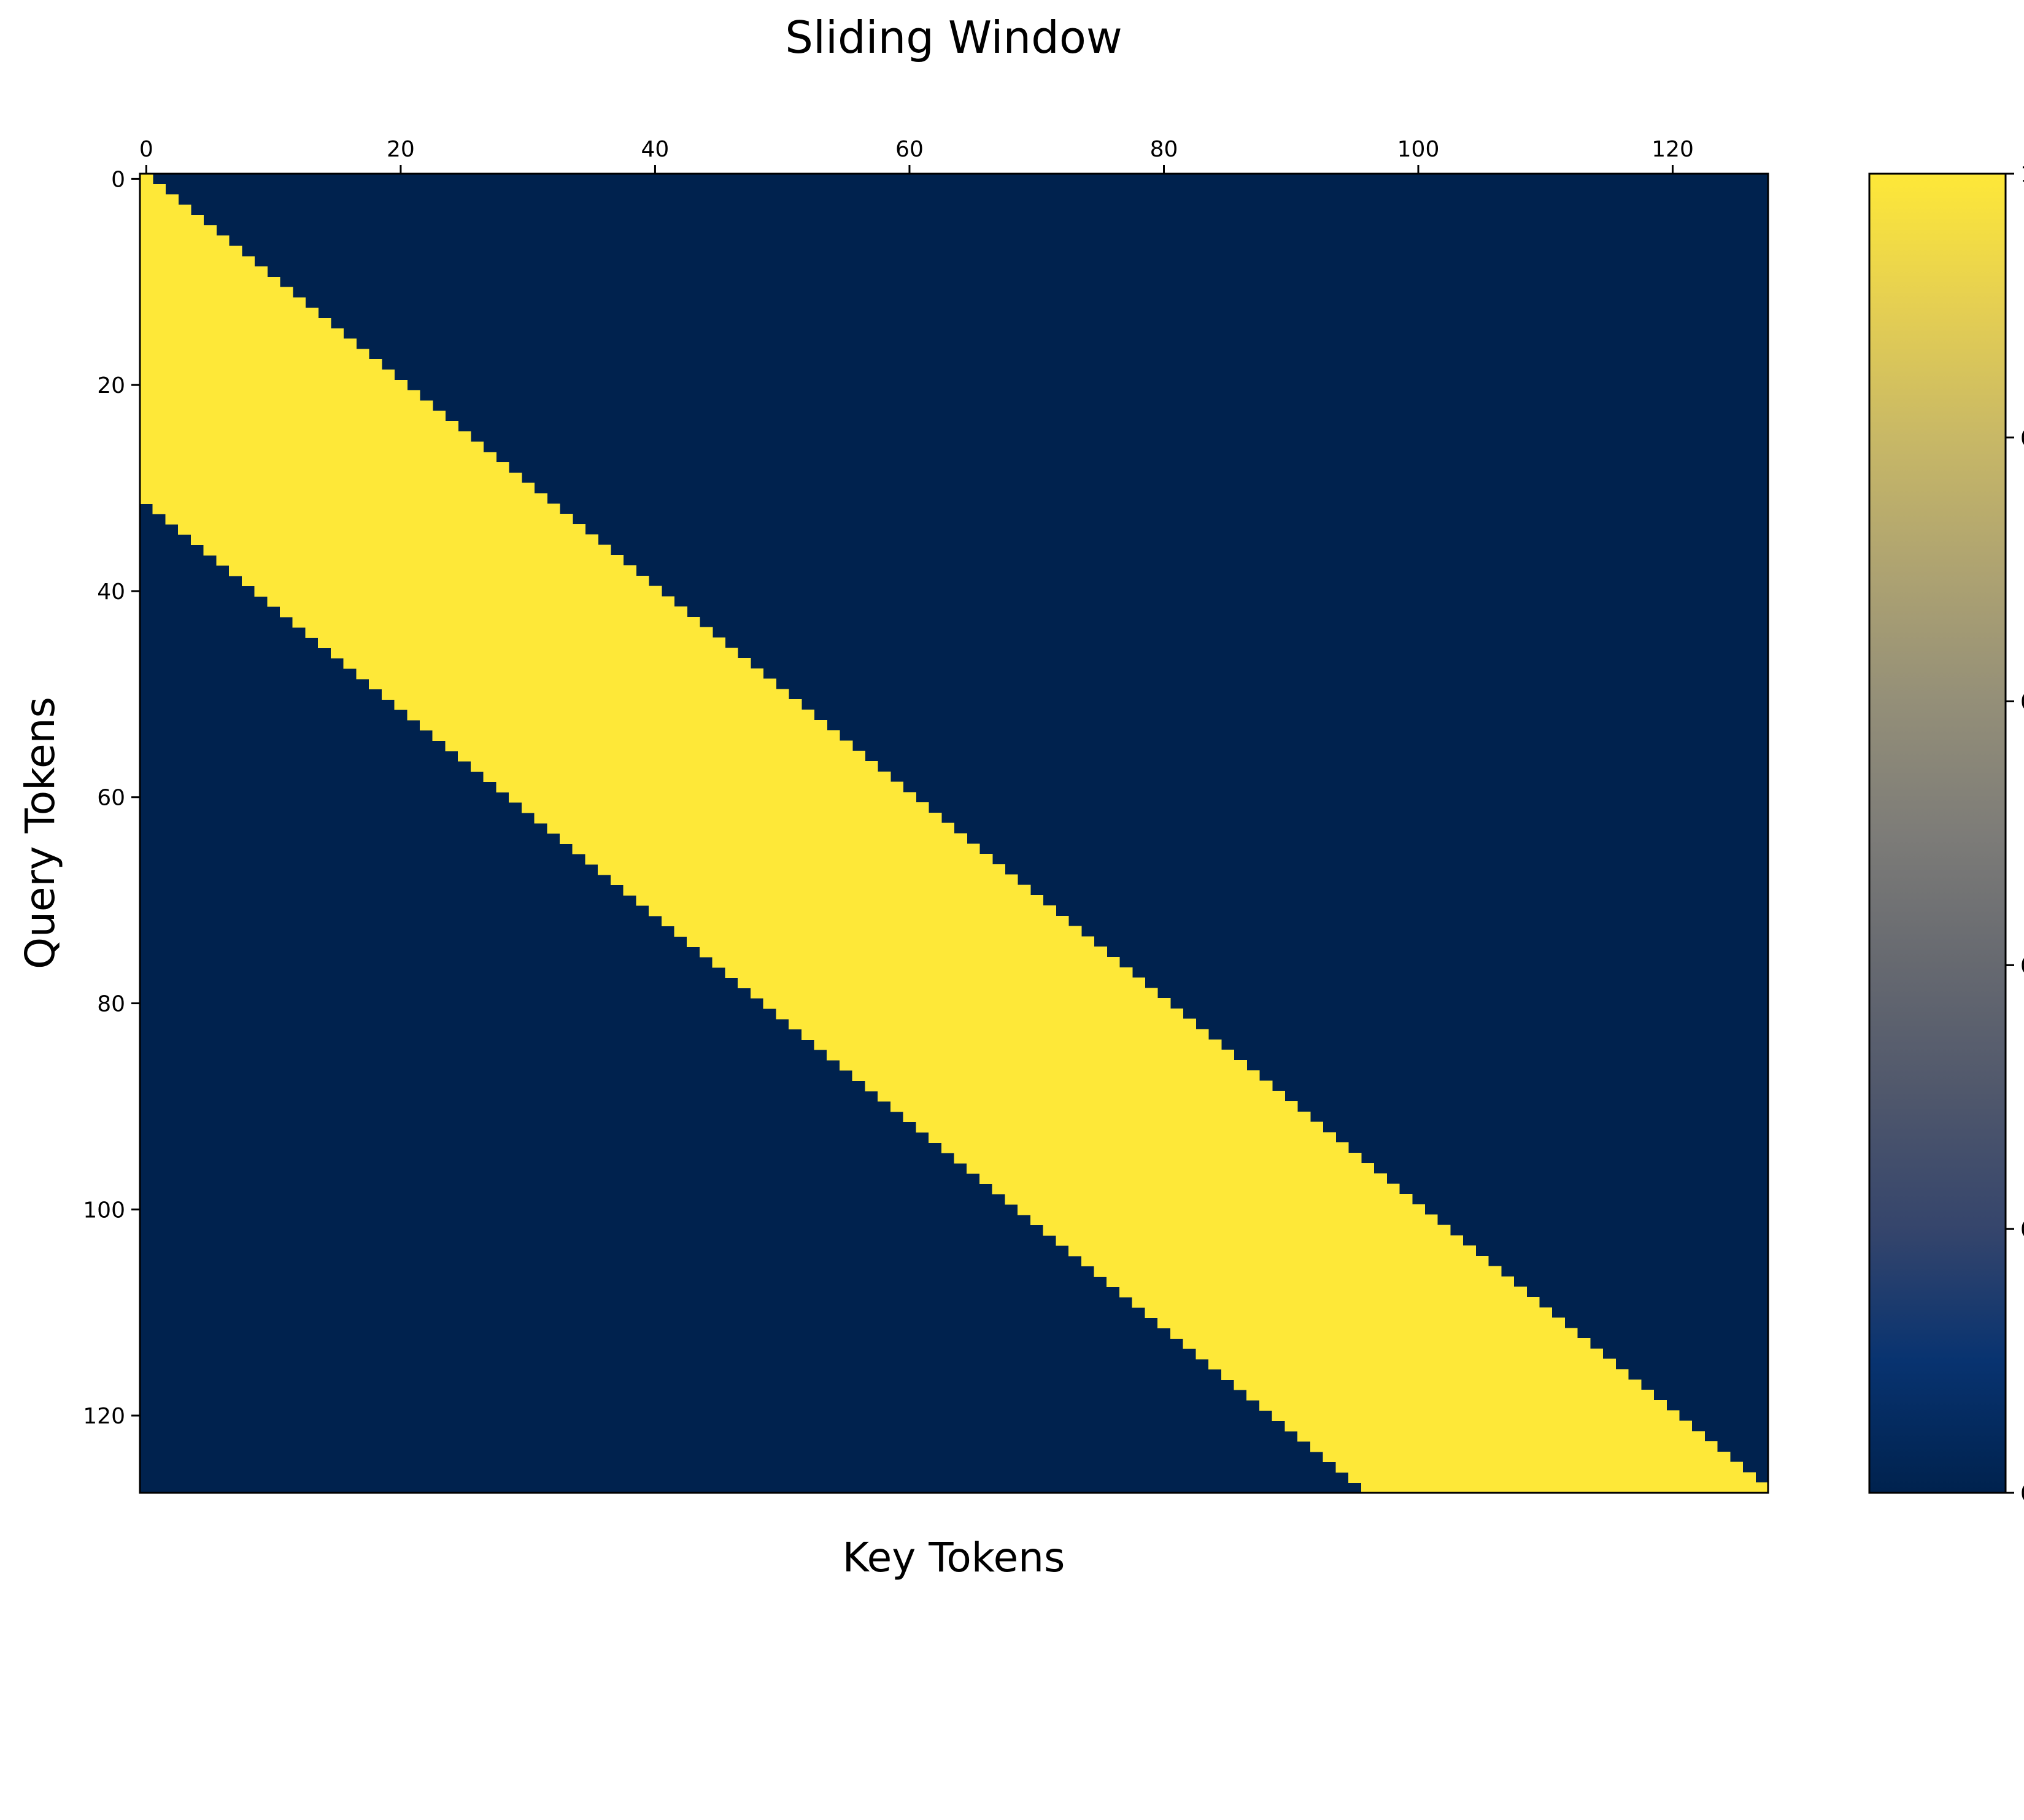 This screenshot has height=1820, width=2024. I want to click on y-axis-ticks: 0 20 40 60 80 100 120, so click(111, 798).